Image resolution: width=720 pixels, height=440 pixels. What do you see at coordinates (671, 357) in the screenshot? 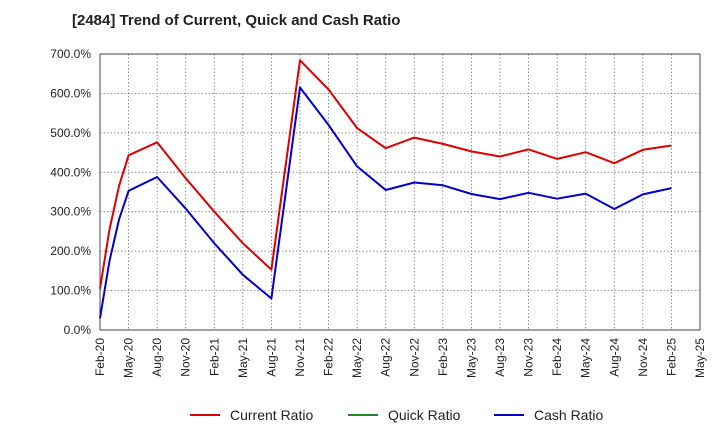
I see `x-tick-label: Feb-25` at bounding box center [671, 357].